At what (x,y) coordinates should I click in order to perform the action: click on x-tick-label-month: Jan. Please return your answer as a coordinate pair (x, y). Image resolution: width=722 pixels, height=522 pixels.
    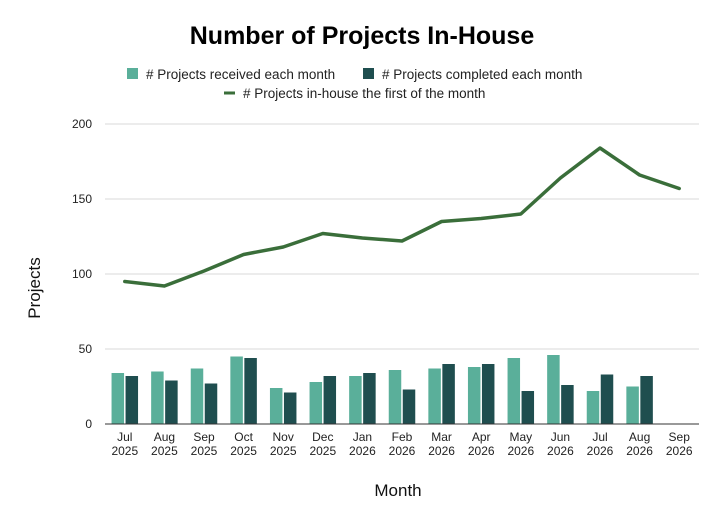
    Looking at the image, I should click on (362, 437).